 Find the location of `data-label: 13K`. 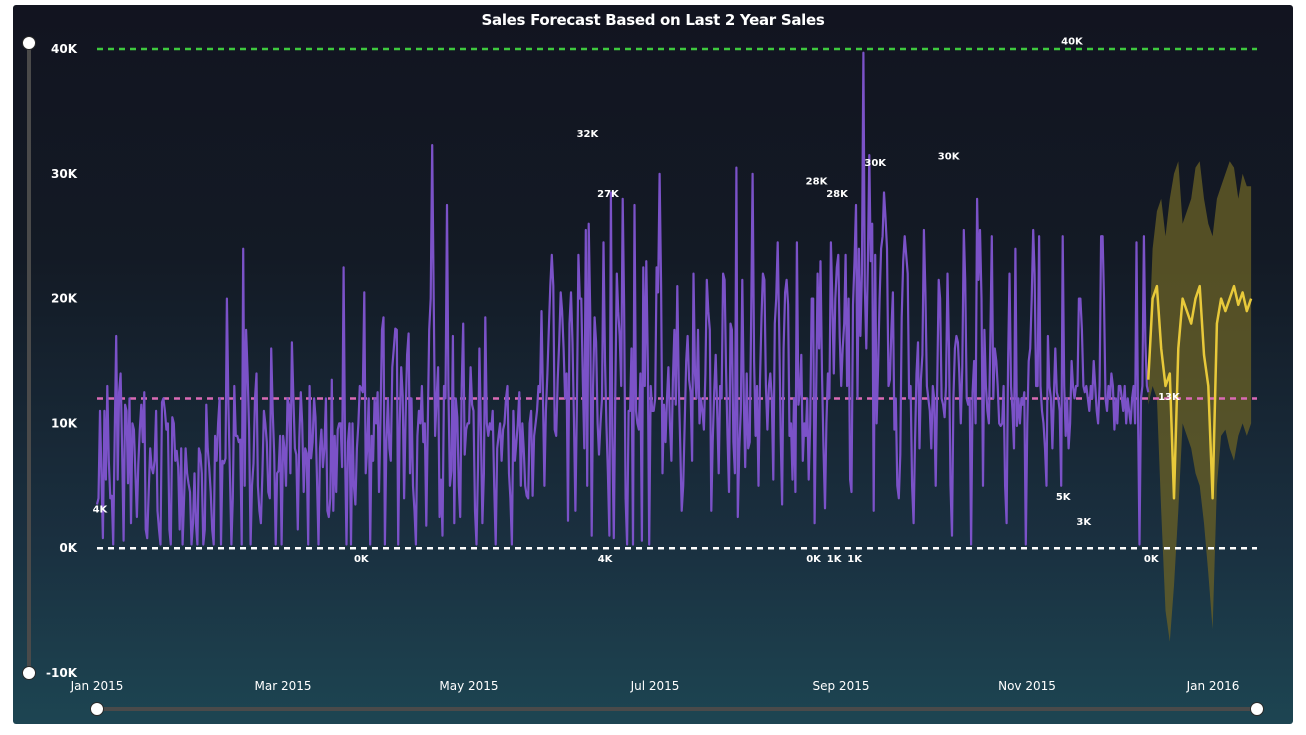

data-label: 13K is located at coordinates (1169, 397).